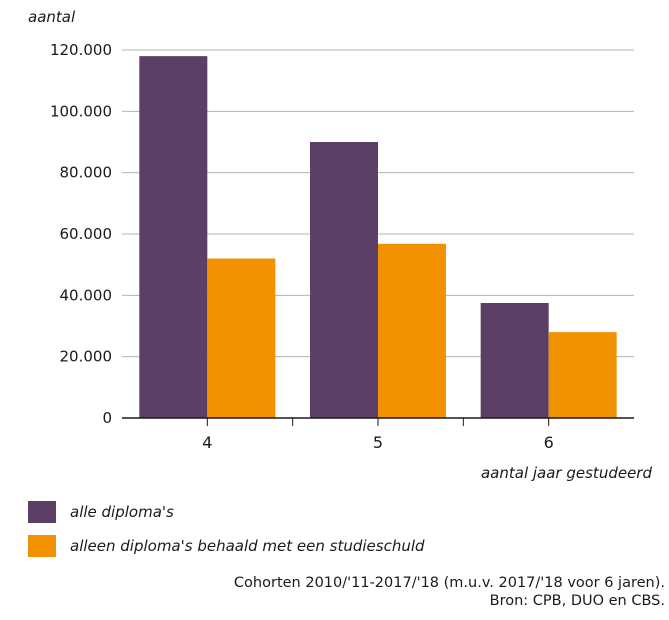 This screenshot has height=620, width=669. I want to click on y-tick-label: 20.000, so click(86, 357).